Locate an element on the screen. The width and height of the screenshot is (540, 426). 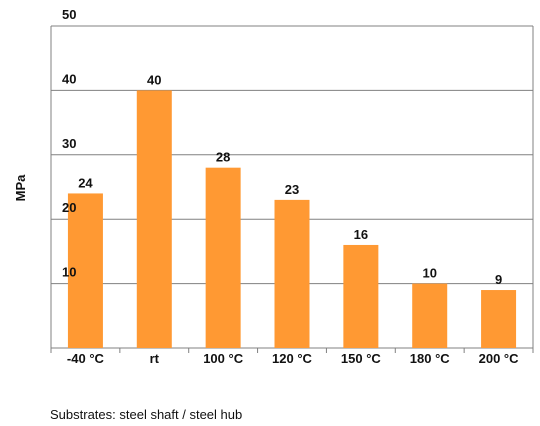
x-category-labels: -40 °C rt 100 °C 120 °C 150 °C 180 °C 200 °C is located at coordinates (293, 358).